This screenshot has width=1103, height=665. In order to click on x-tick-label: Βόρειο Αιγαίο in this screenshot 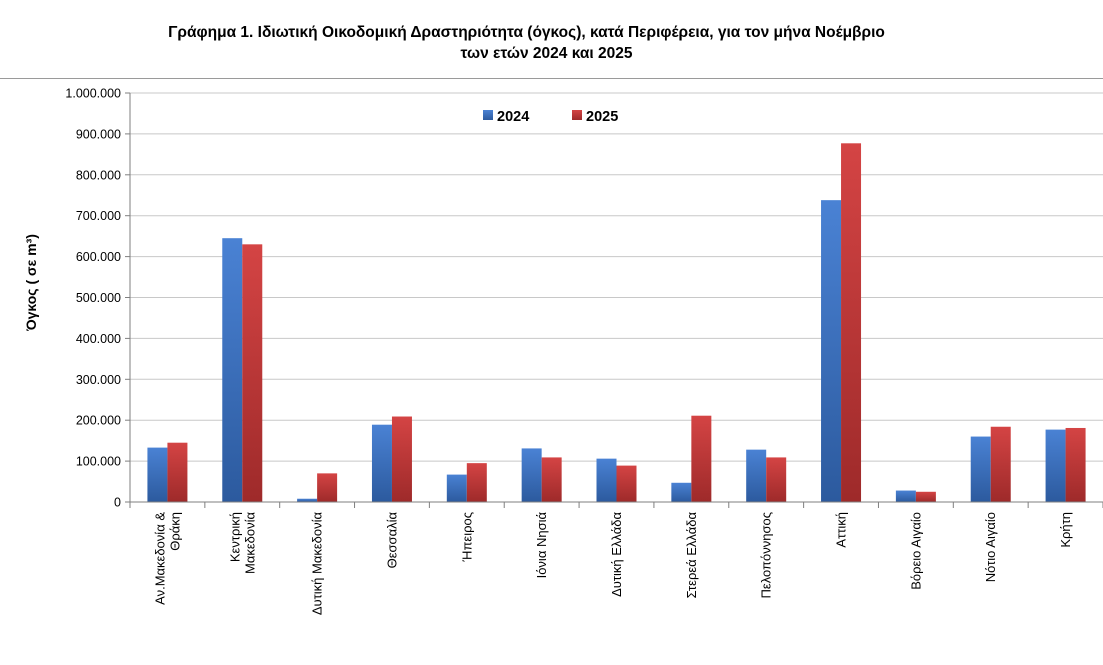, I will do `click(915, 551)`.